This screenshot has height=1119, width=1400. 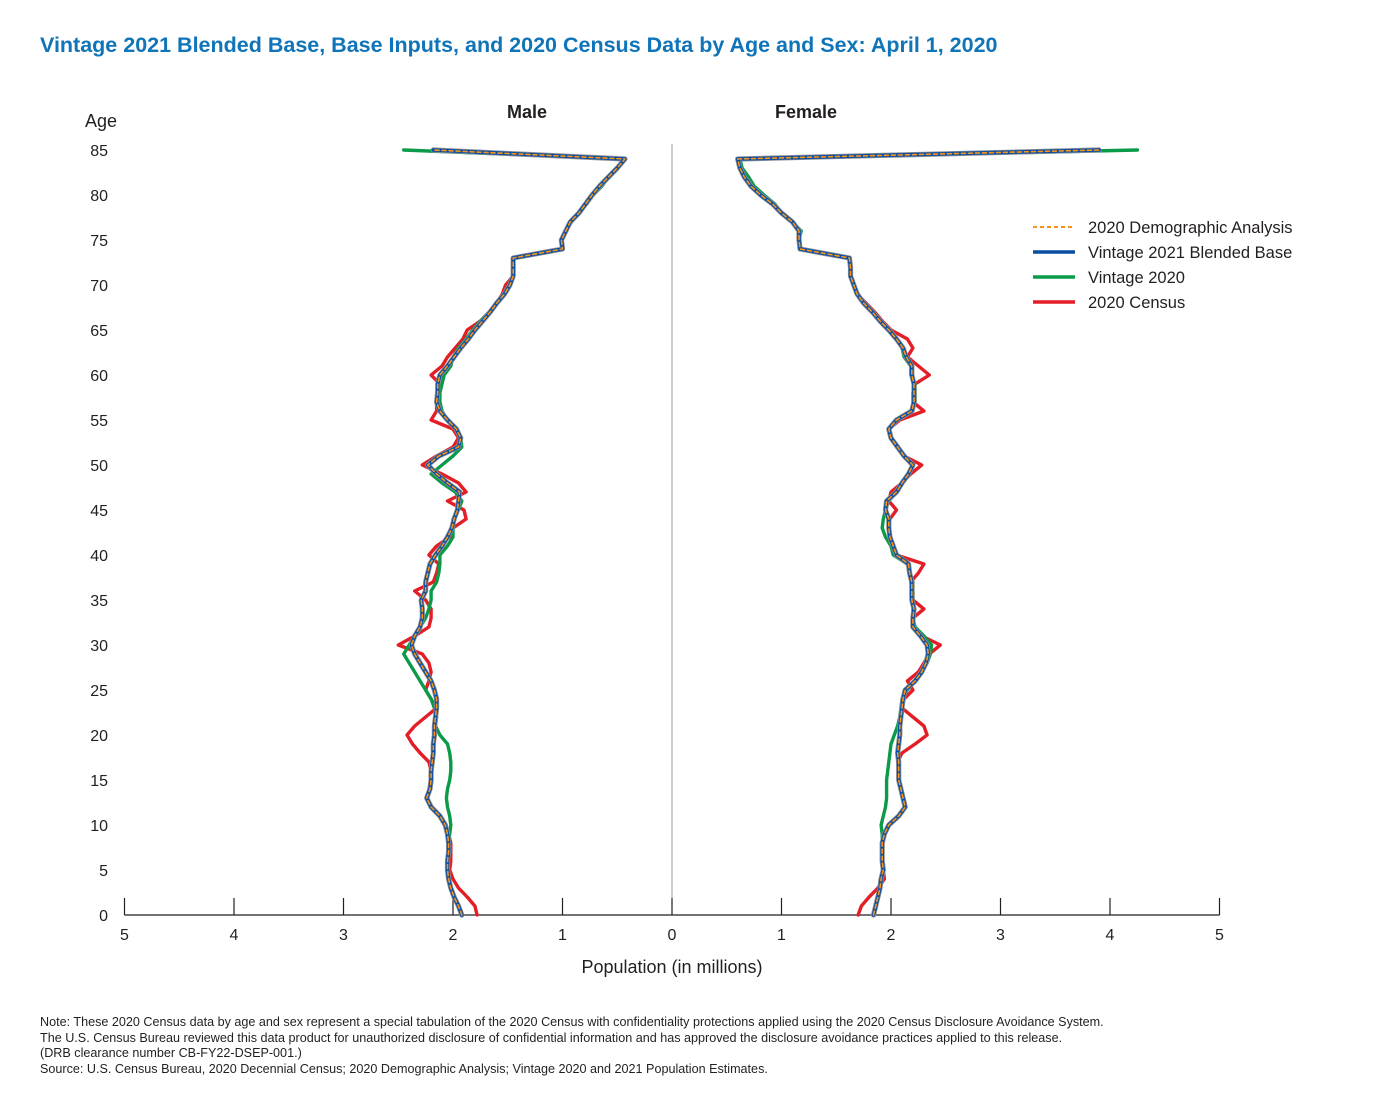 What do you see at coordinates (99, 421) in the screenshot?
I see `y-tick-label: 55` at bounding box center [99, 421].